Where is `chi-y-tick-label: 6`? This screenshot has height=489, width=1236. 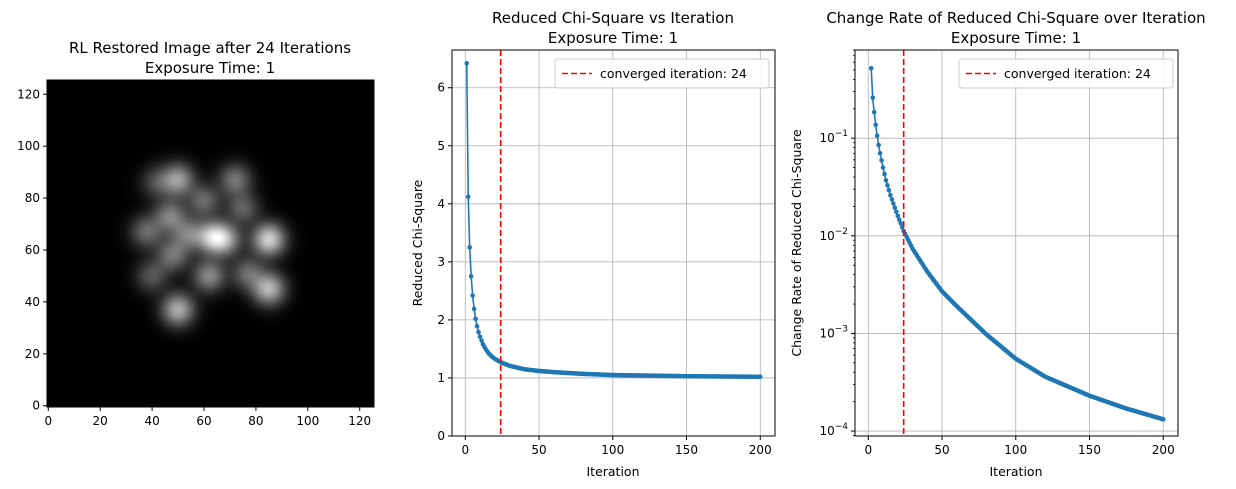
chi-y-tick-label: 6 is located at coordinates (441, 88).